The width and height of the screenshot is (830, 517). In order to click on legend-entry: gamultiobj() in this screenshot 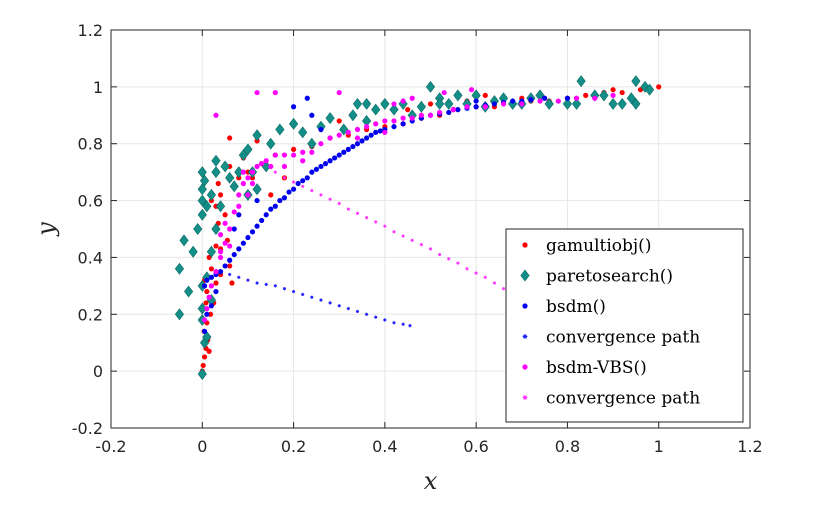, I will do `click(586, 246)`.